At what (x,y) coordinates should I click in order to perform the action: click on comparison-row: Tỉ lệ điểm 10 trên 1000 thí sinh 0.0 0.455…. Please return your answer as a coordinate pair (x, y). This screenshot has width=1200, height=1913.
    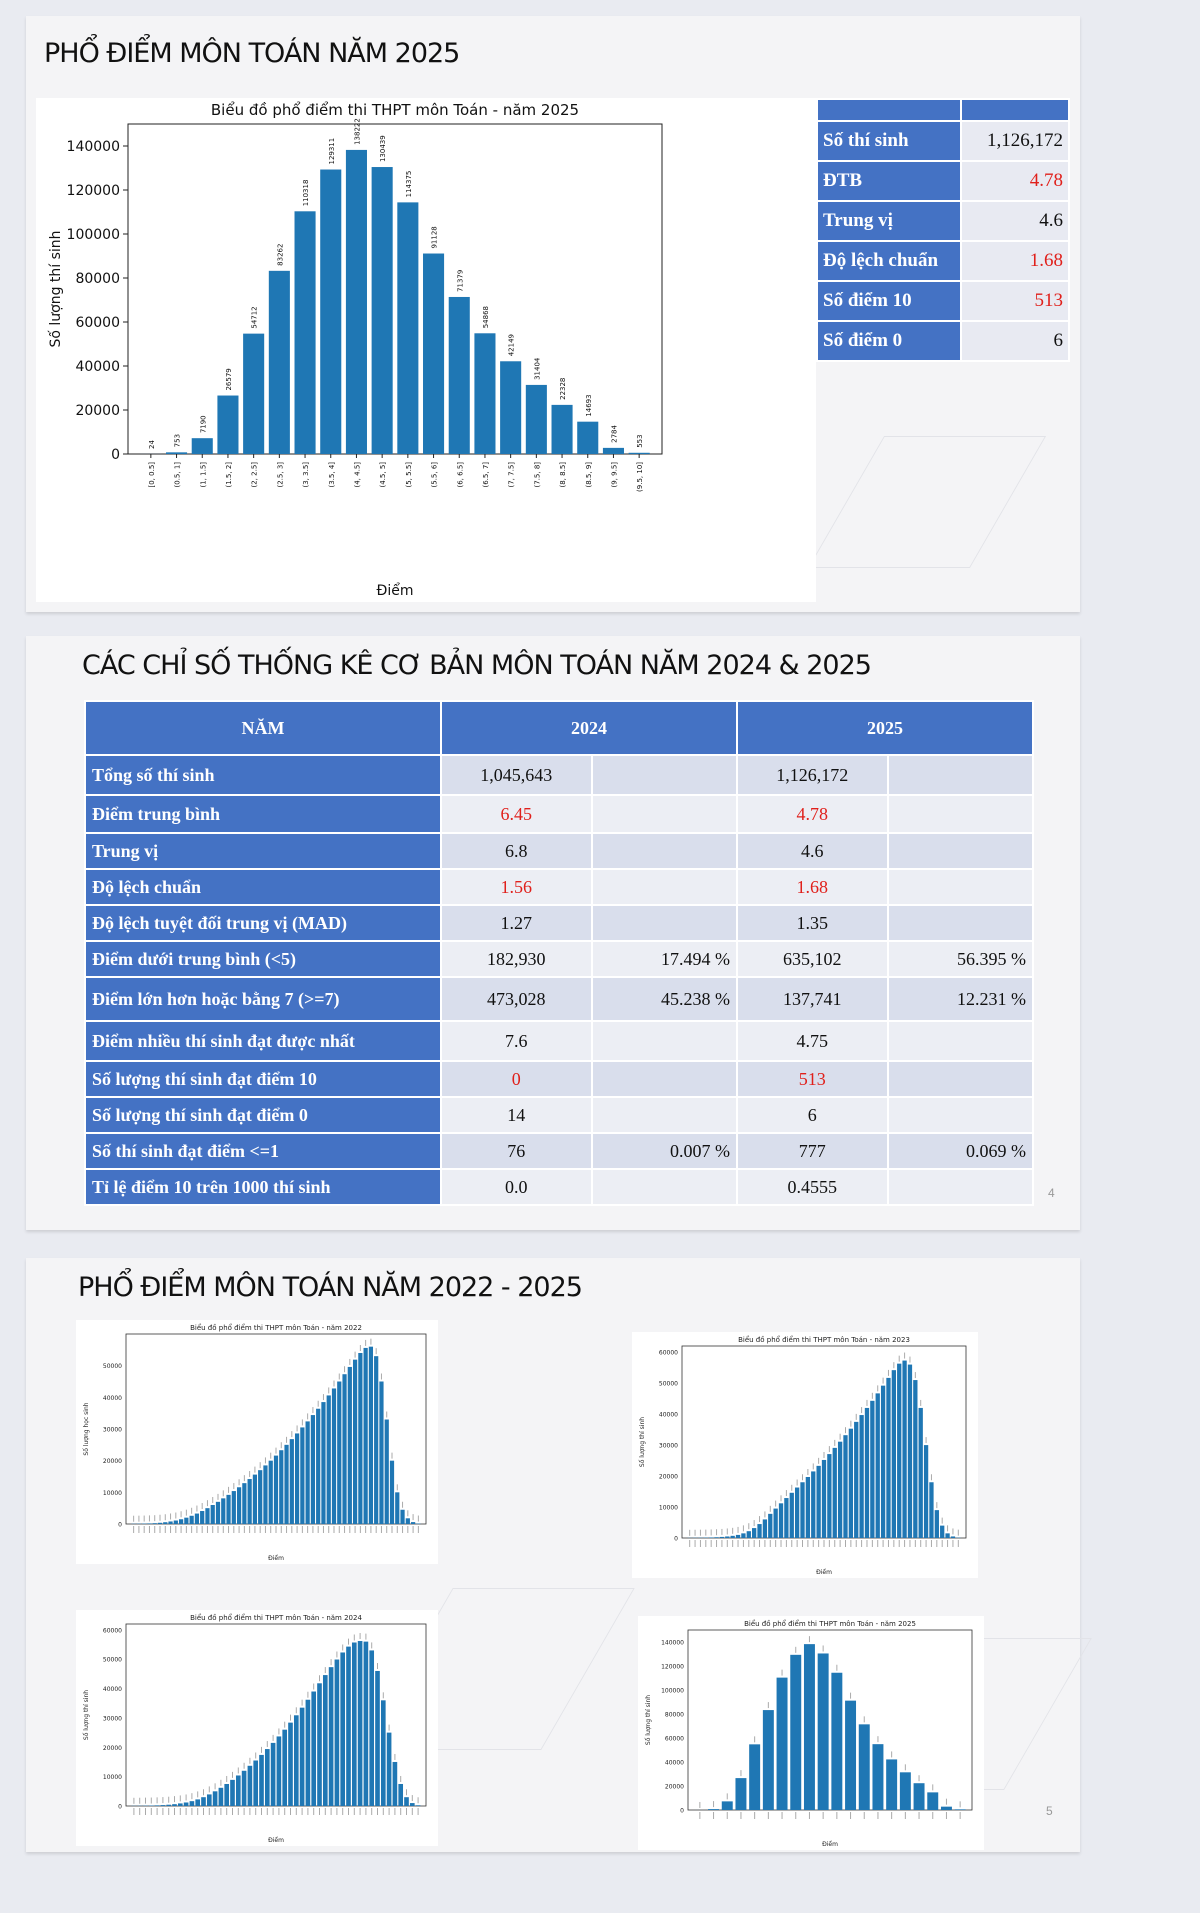
    Looking at the image, I should click on (559, 1187).